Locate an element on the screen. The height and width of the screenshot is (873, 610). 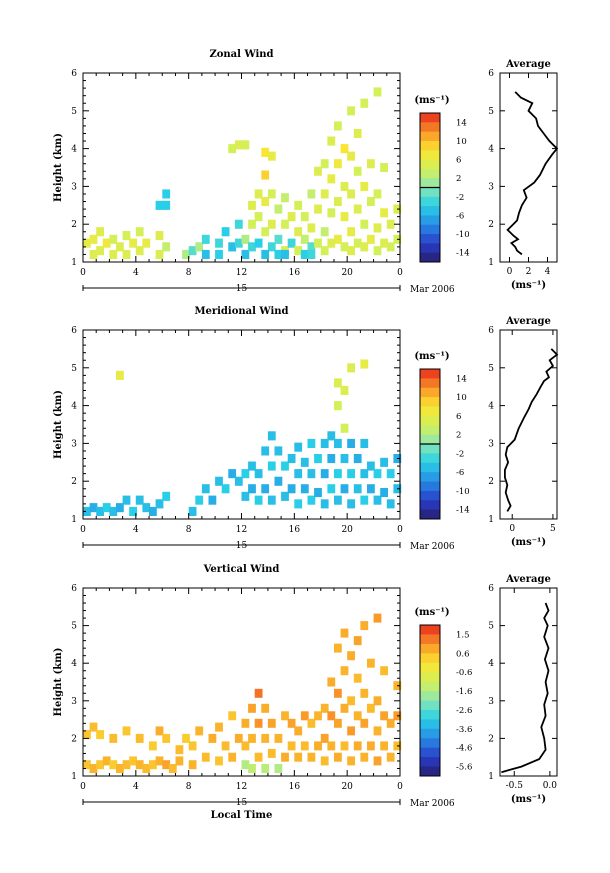
colorbar-label: -2.6 is located at coordinates (464, 711).